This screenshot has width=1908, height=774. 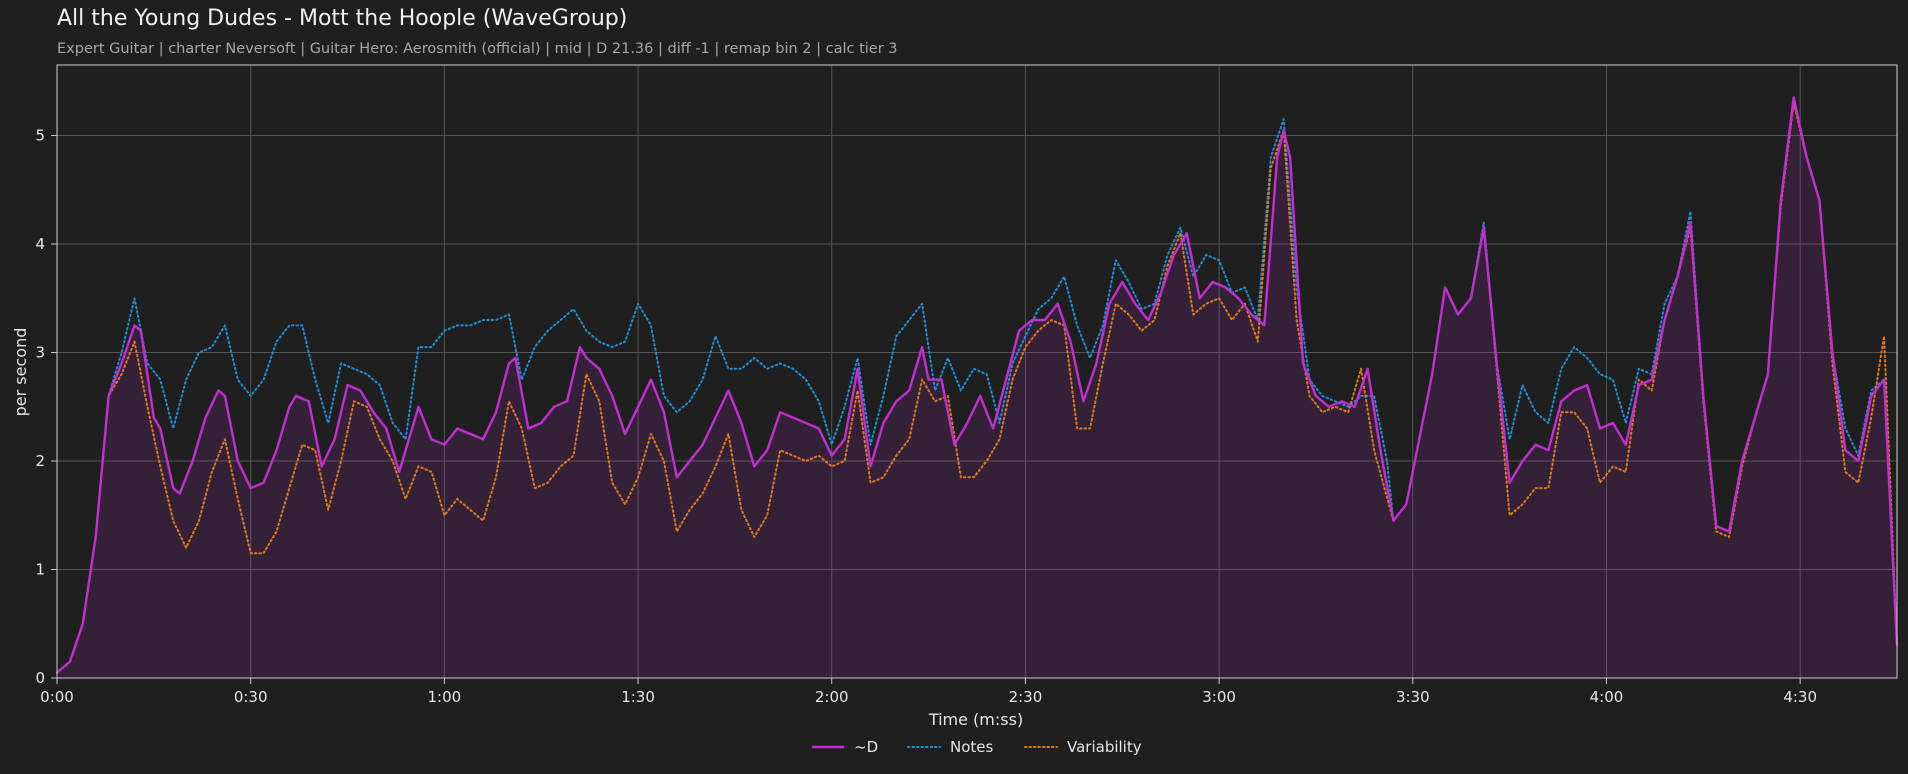 I want to click on x-tick-label: 3:30, so click(x=1413, y=697).